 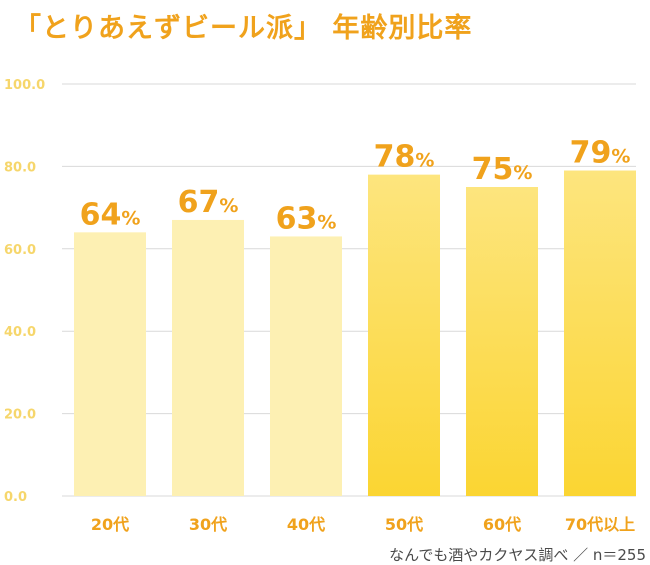 What do you see at coordinates (306, 524) in the screenshot?
I see `x-tick-label: 40代` at bounding box center [306, 524].